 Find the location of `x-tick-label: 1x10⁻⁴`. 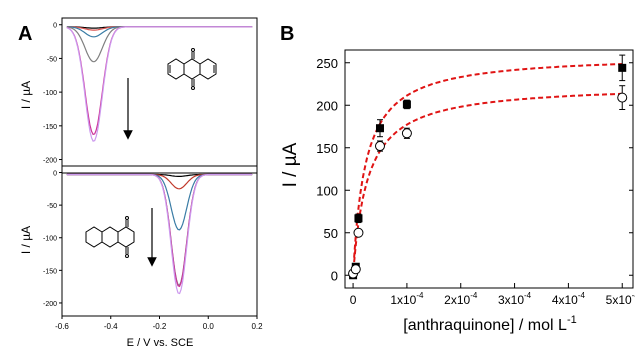

x-tick-label: 1x10⁻⁴ is located at coordinates (407, 299).